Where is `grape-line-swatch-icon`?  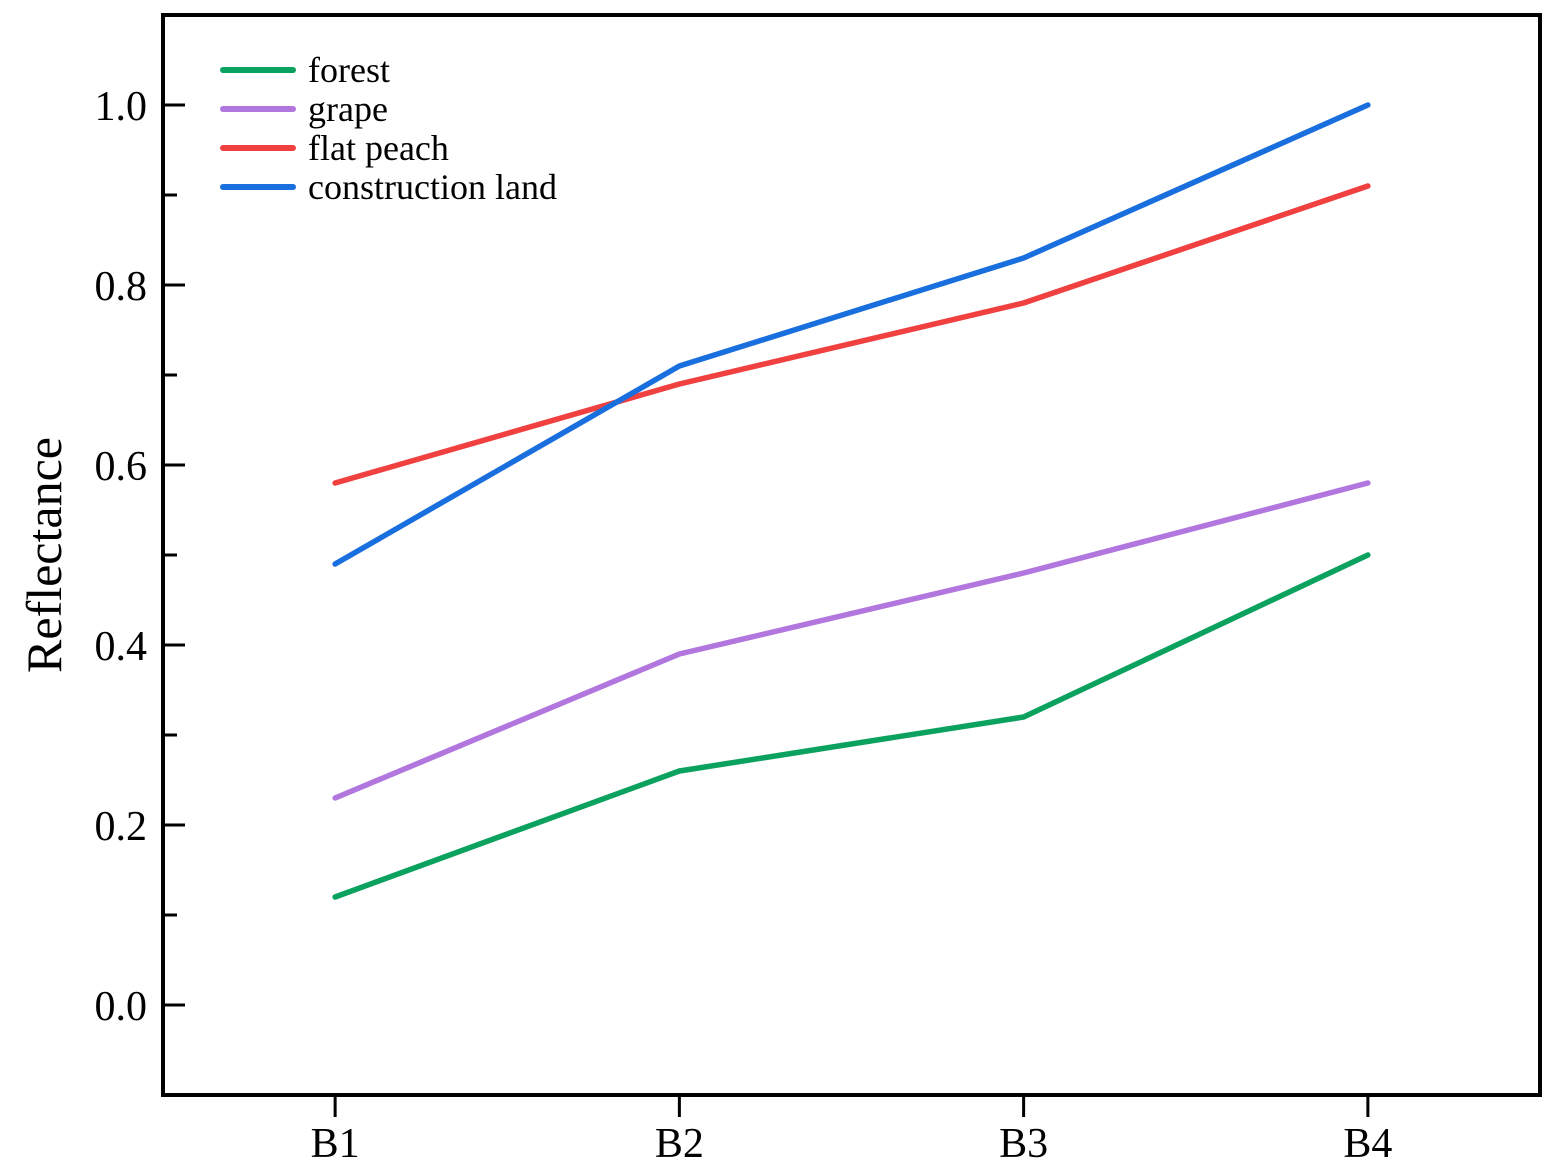 grape-line-swatch-icon is located at coordinates (258, 108).